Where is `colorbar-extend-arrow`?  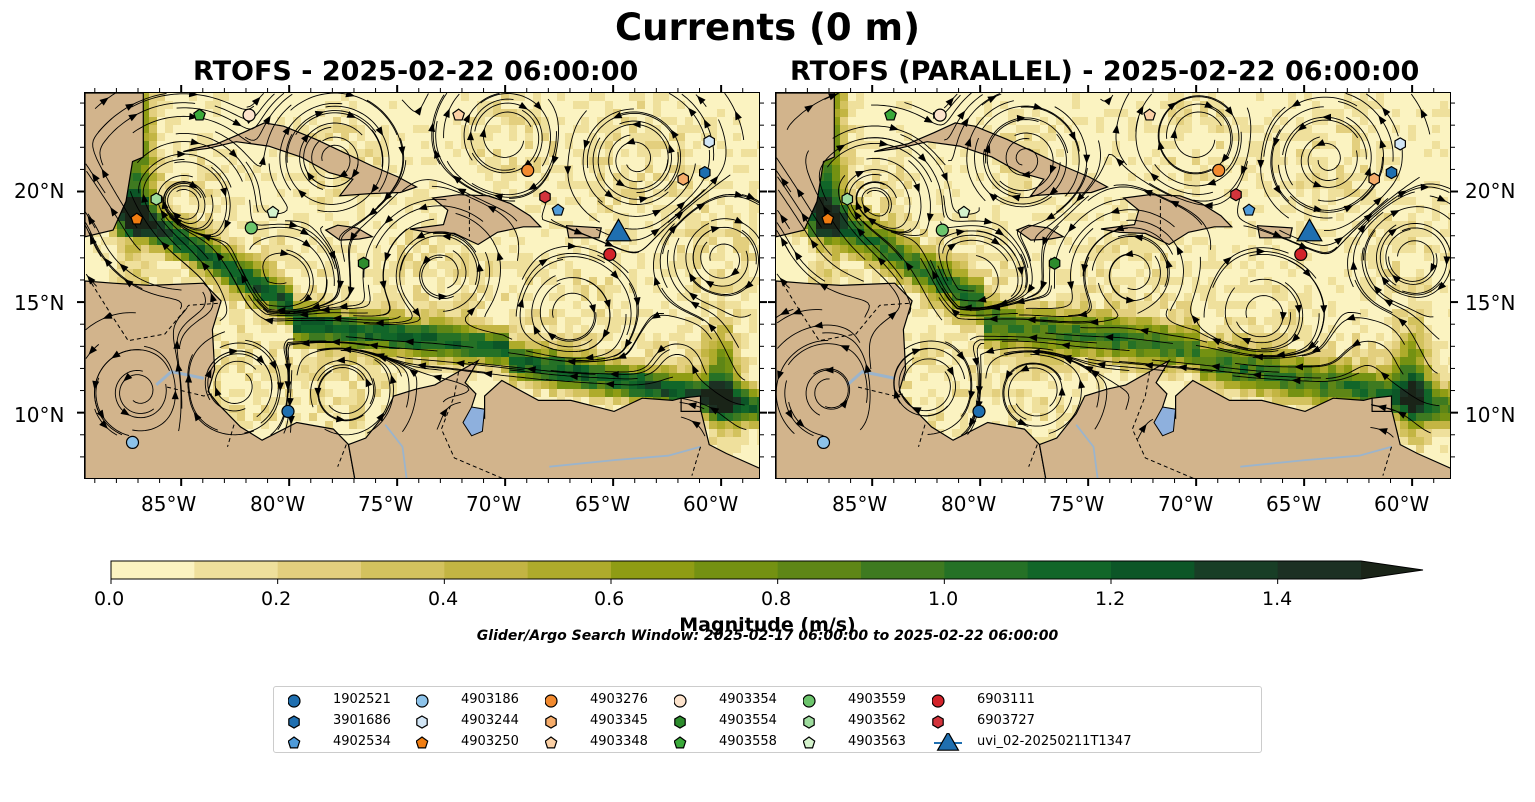 colorbar-extend-arrow is located at coordinates (1392, 570).